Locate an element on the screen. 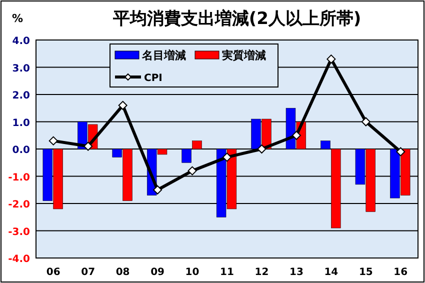  x-tick-label: 07 is located at coordinates (88, 272).